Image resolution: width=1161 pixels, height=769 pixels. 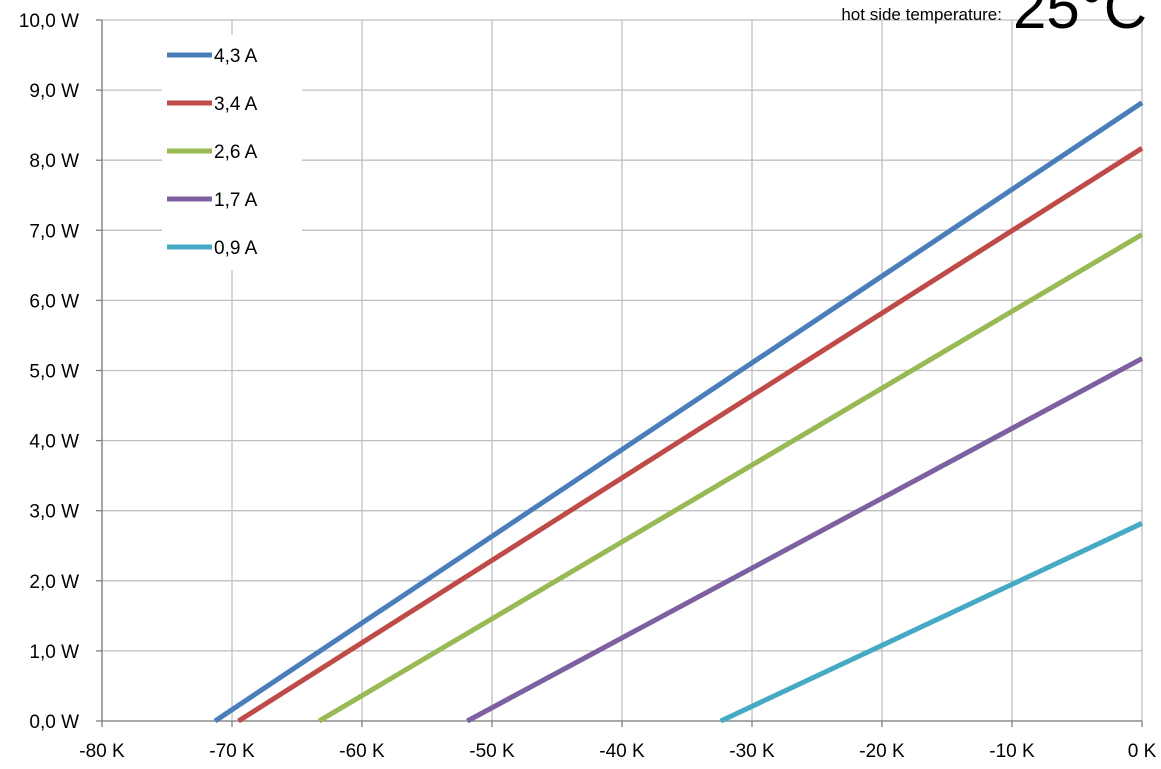 I want to click on x-tick-label: -30 K, so click(x=752, y=751).